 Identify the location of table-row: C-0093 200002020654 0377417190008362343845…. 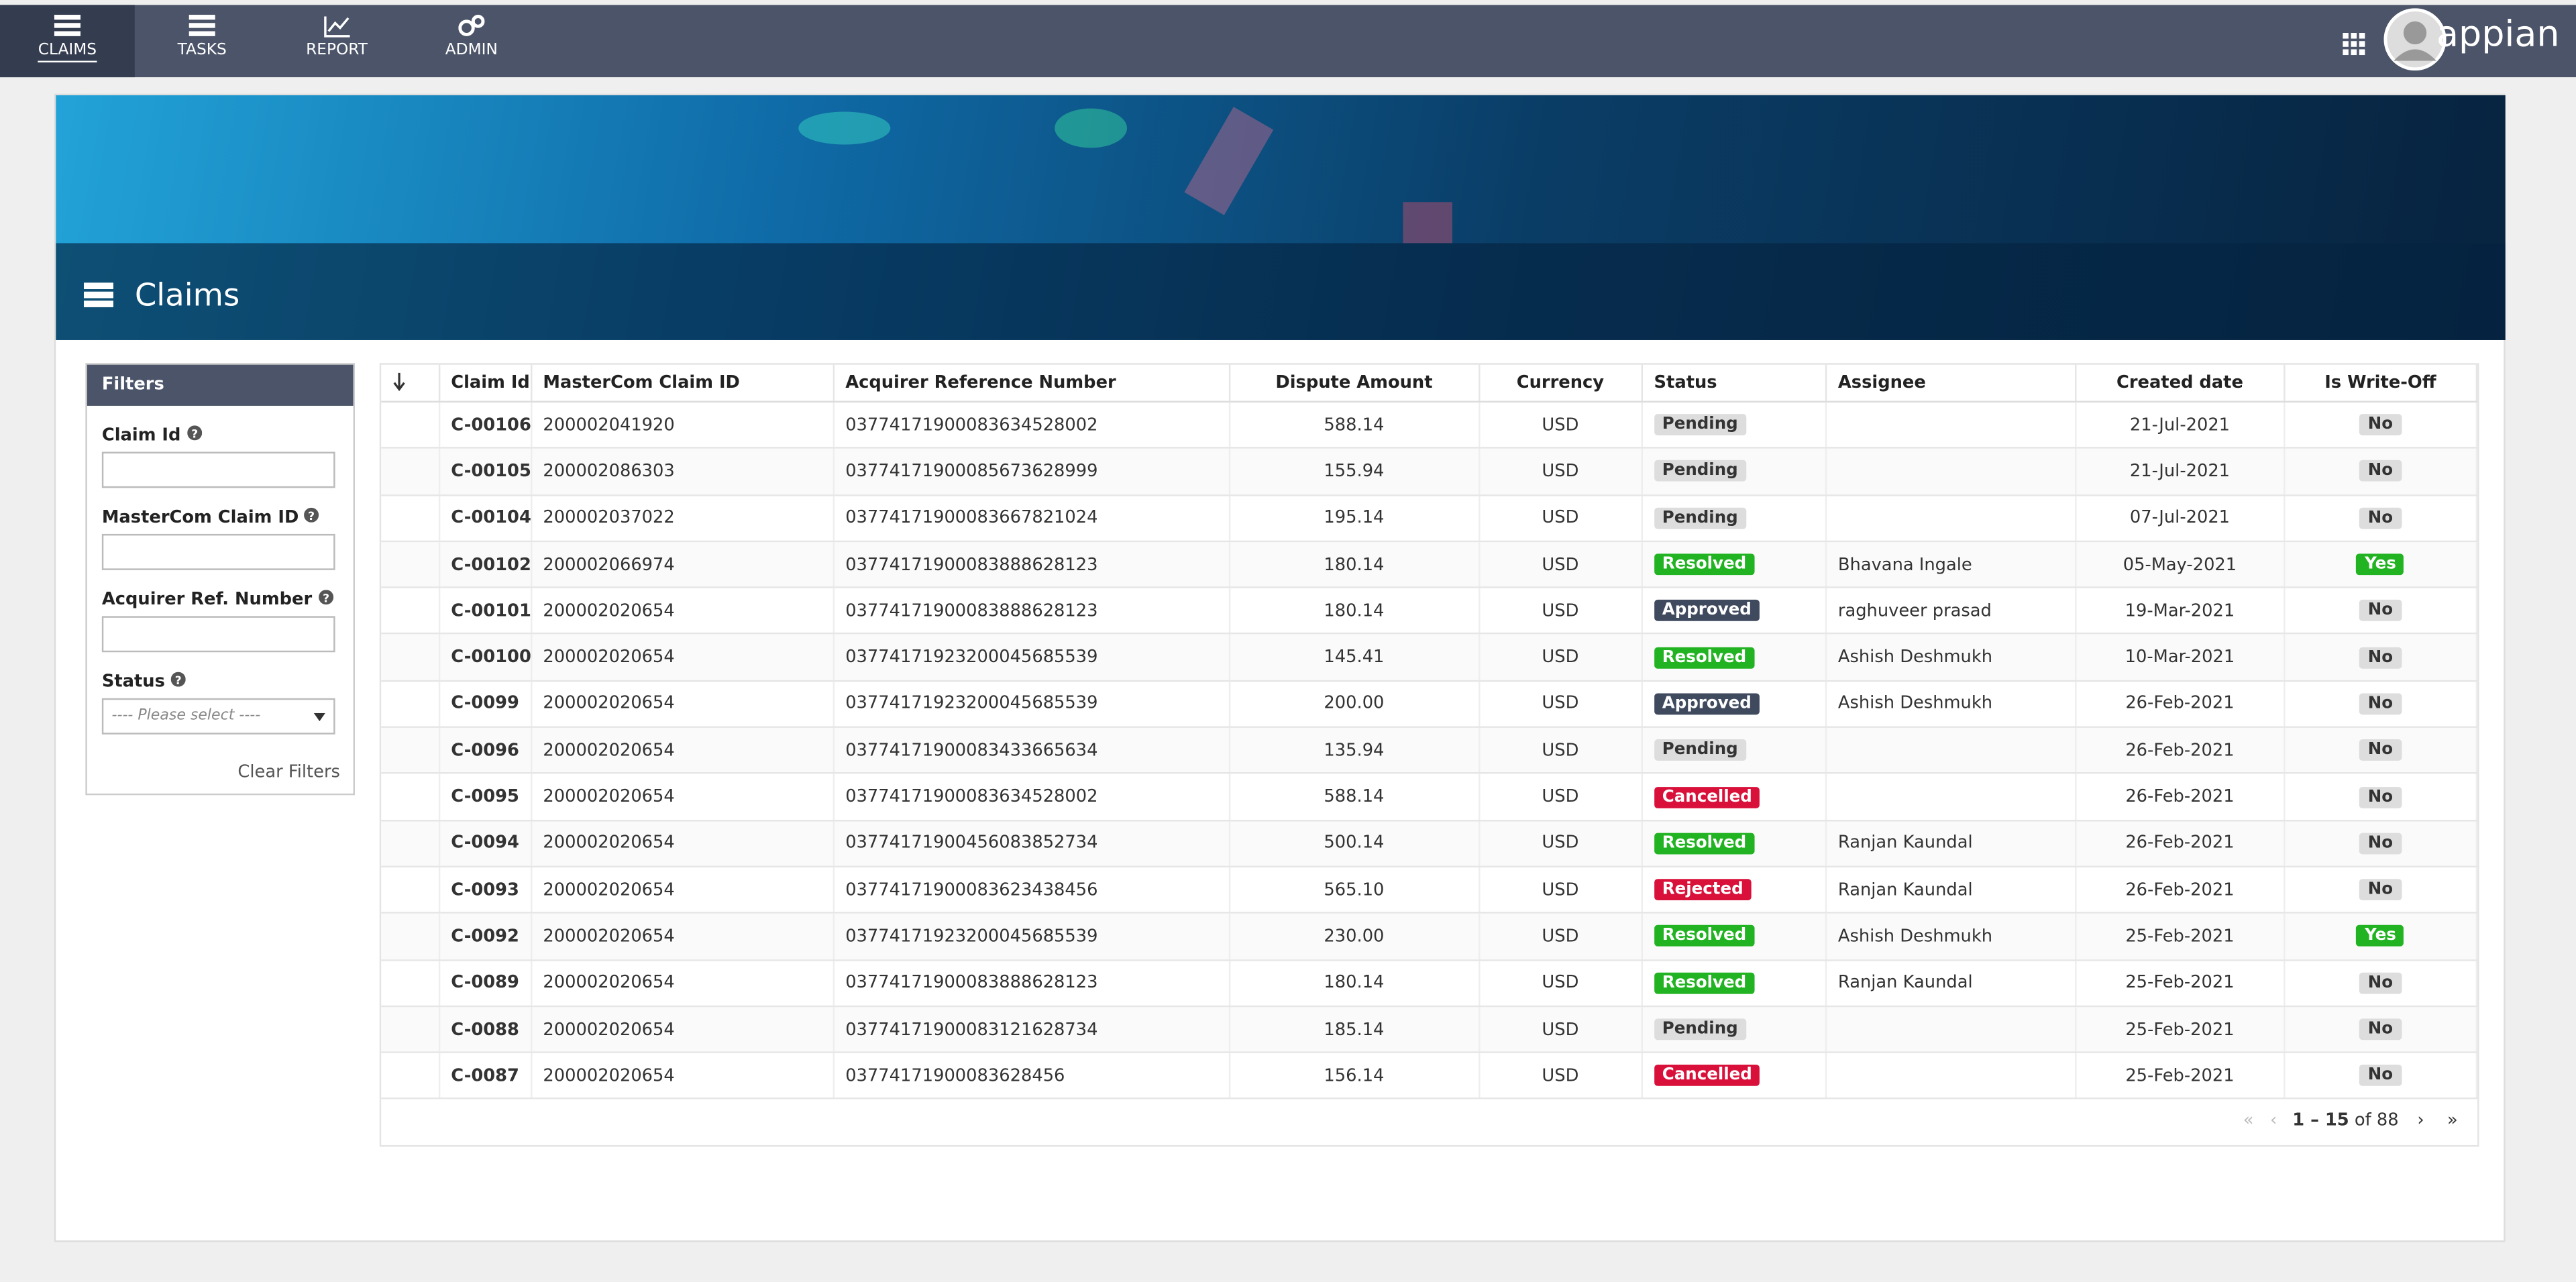
(1429, 890).